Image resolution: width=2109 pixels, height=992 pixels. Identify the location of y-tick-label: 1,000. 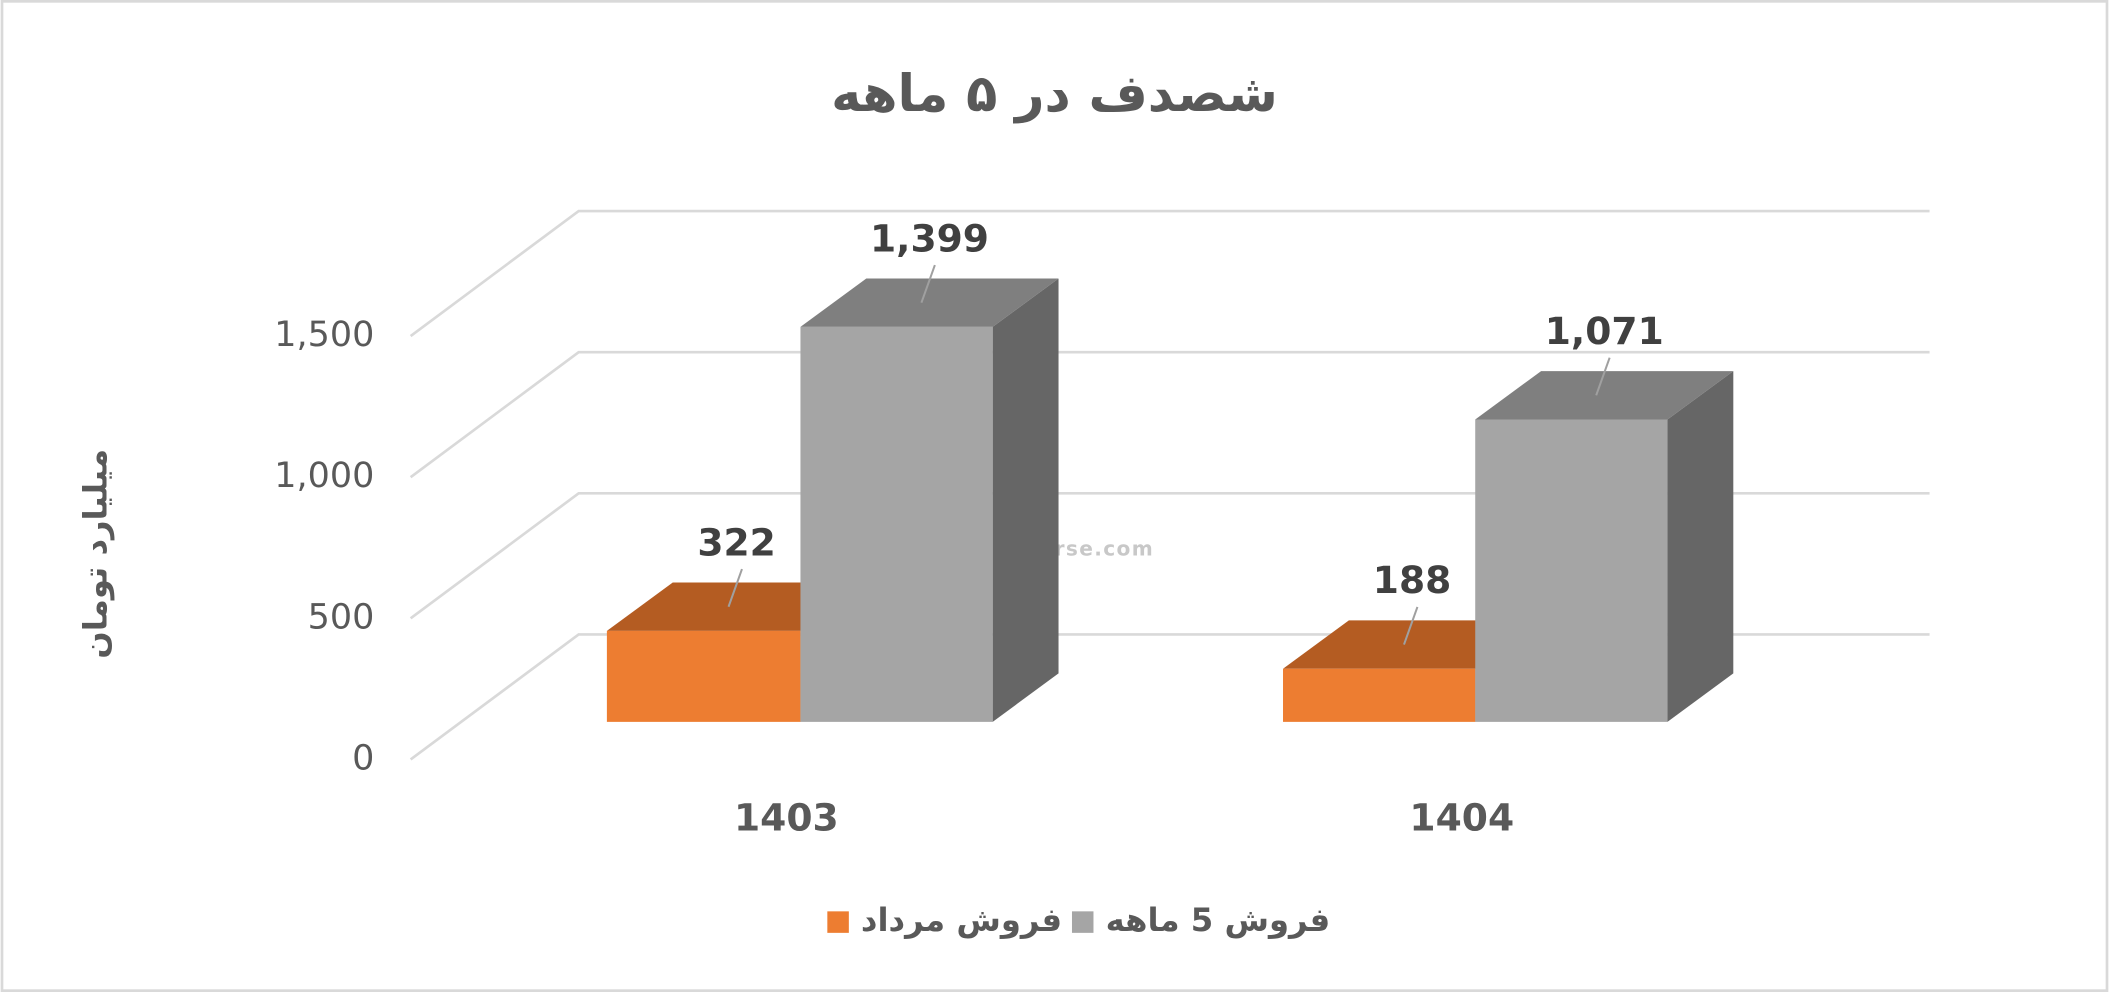
(324, 476).